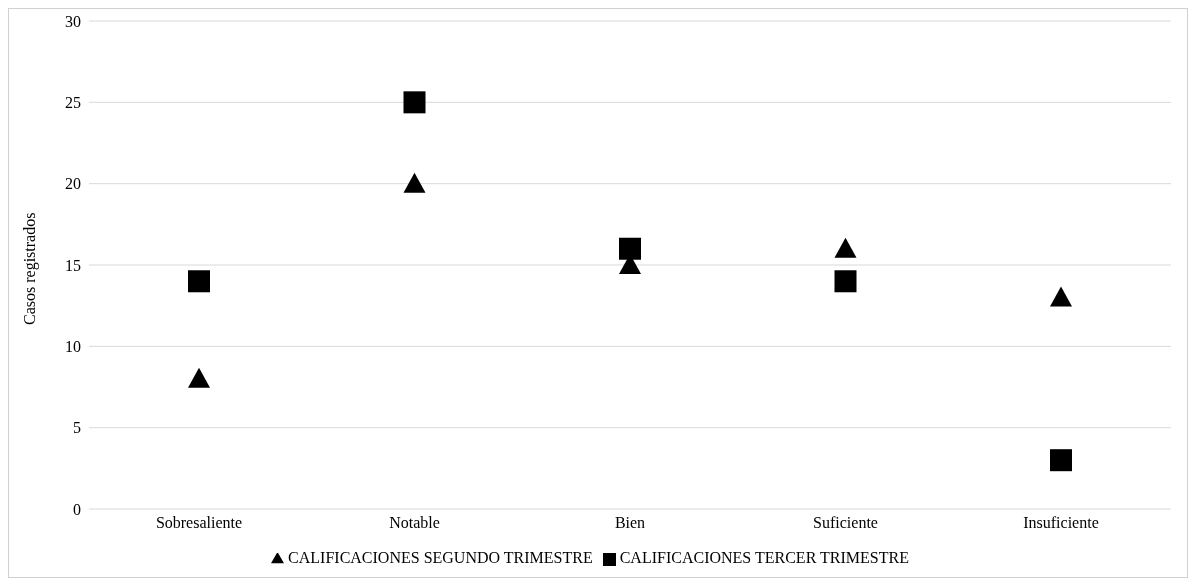 Image resolution: width=1198 pixels, height=588 pixels. What do you see at coordinates (29, 268) in the screenshot?
I see `y-axis-title: Casos registrados` at bounding box center [29, 268].